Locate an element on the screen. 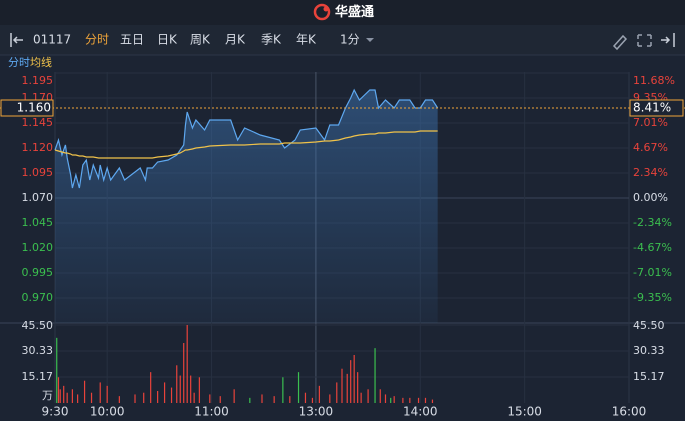 The height and width of the screenshot is (421, 685). toolbar is located at coordinates (342, 40).